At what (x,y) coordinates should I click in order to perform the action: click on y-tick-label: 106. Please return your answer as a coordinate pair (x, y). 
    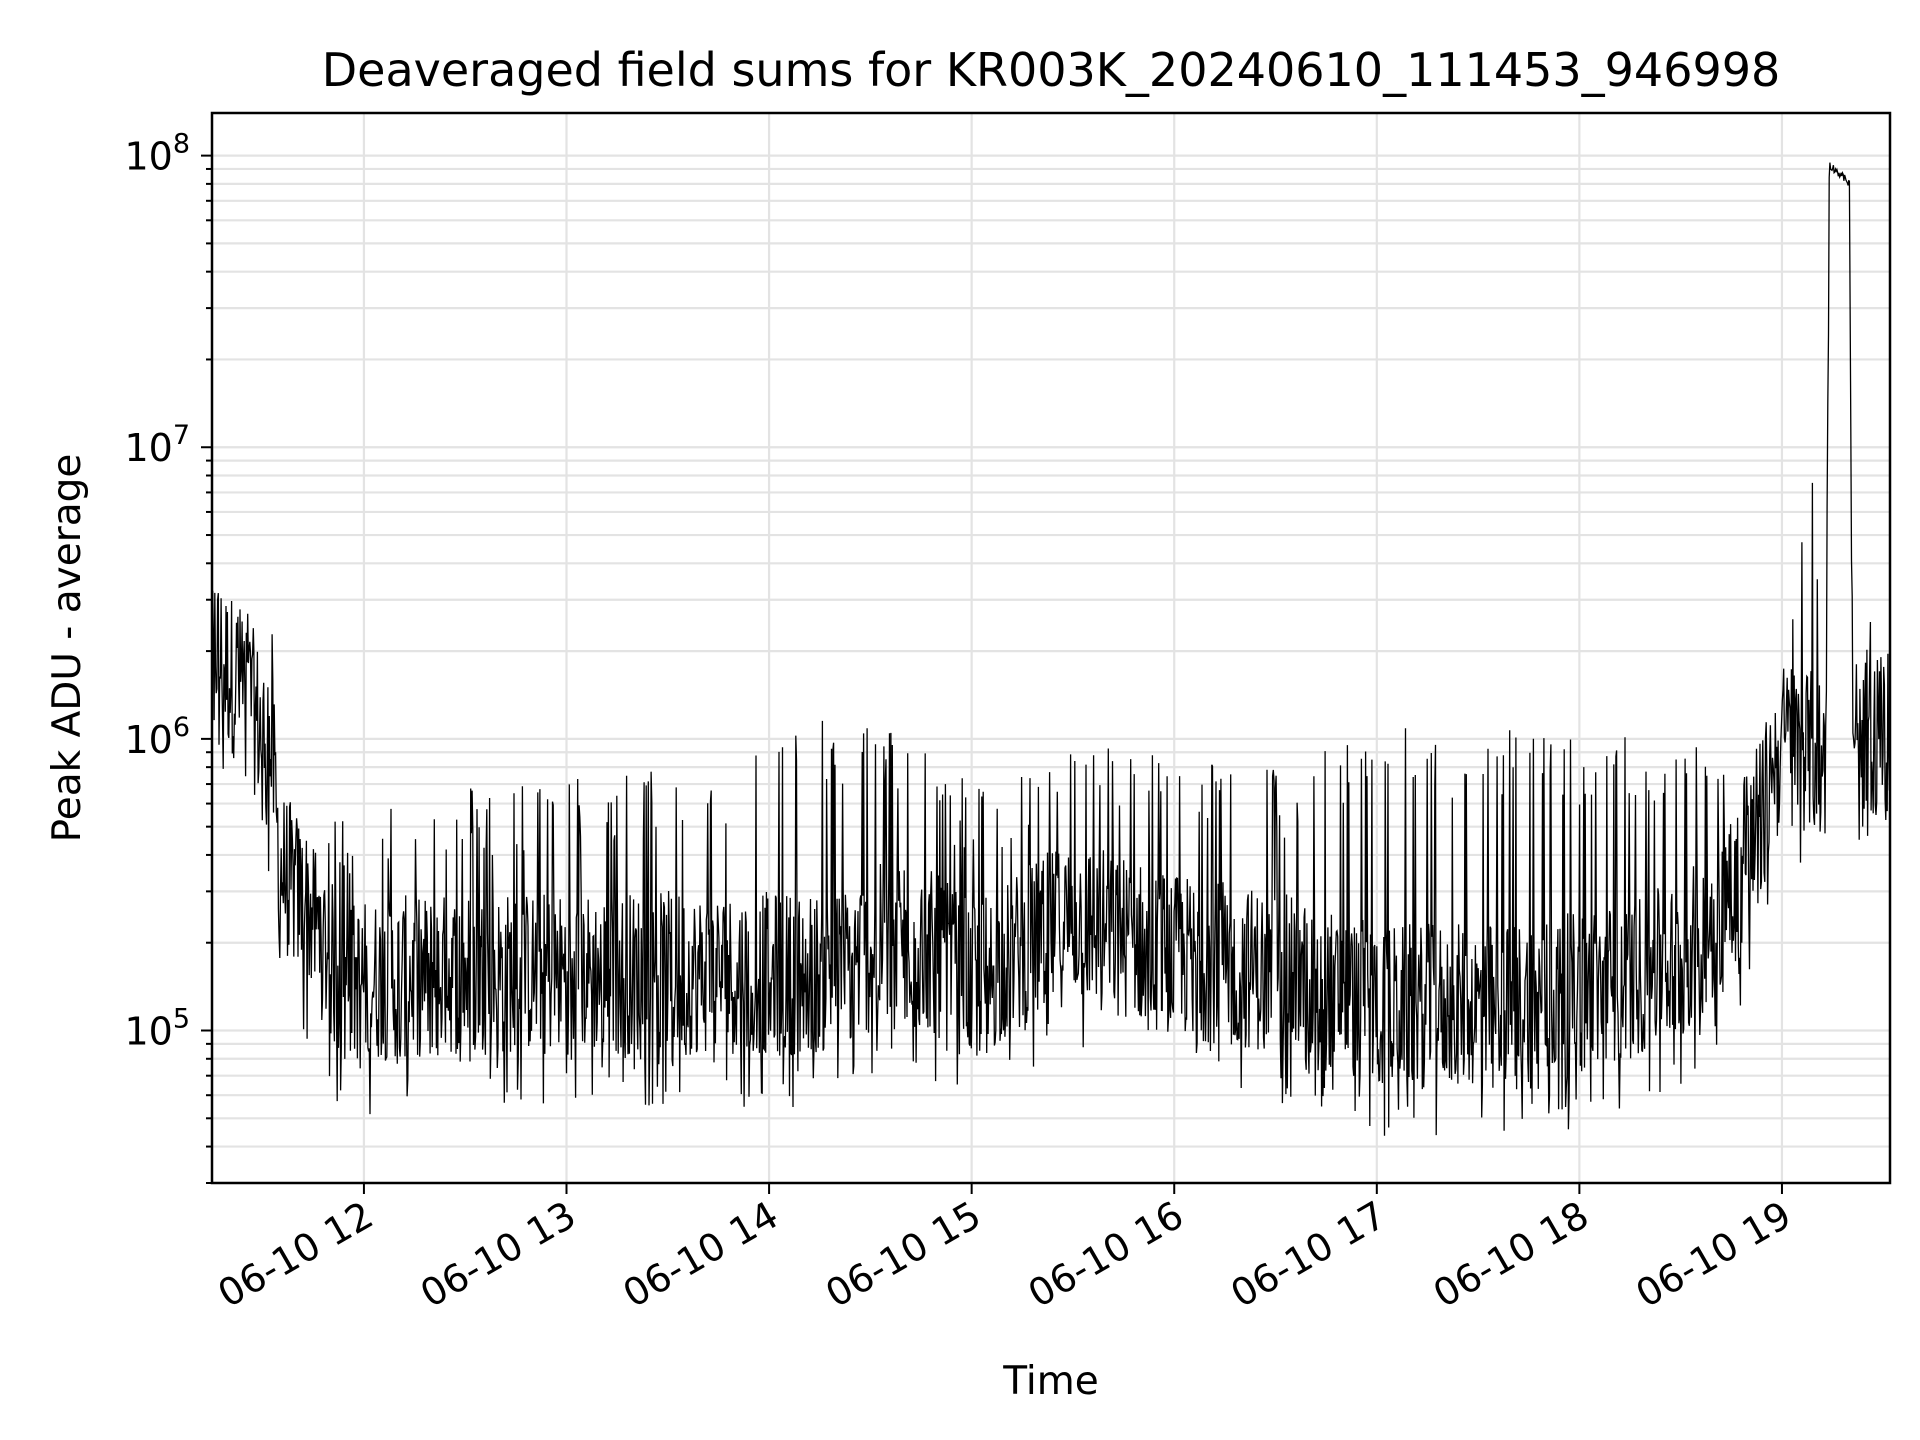
    Looking at the image, I should click on (157, 737).